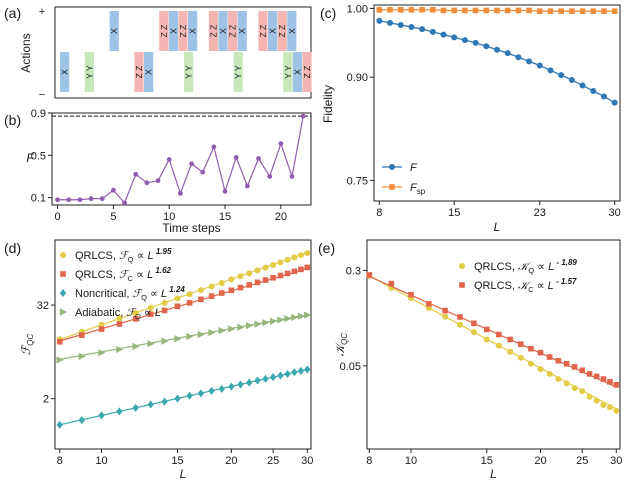  I want to click on action-bar-x, so click(65, 72).